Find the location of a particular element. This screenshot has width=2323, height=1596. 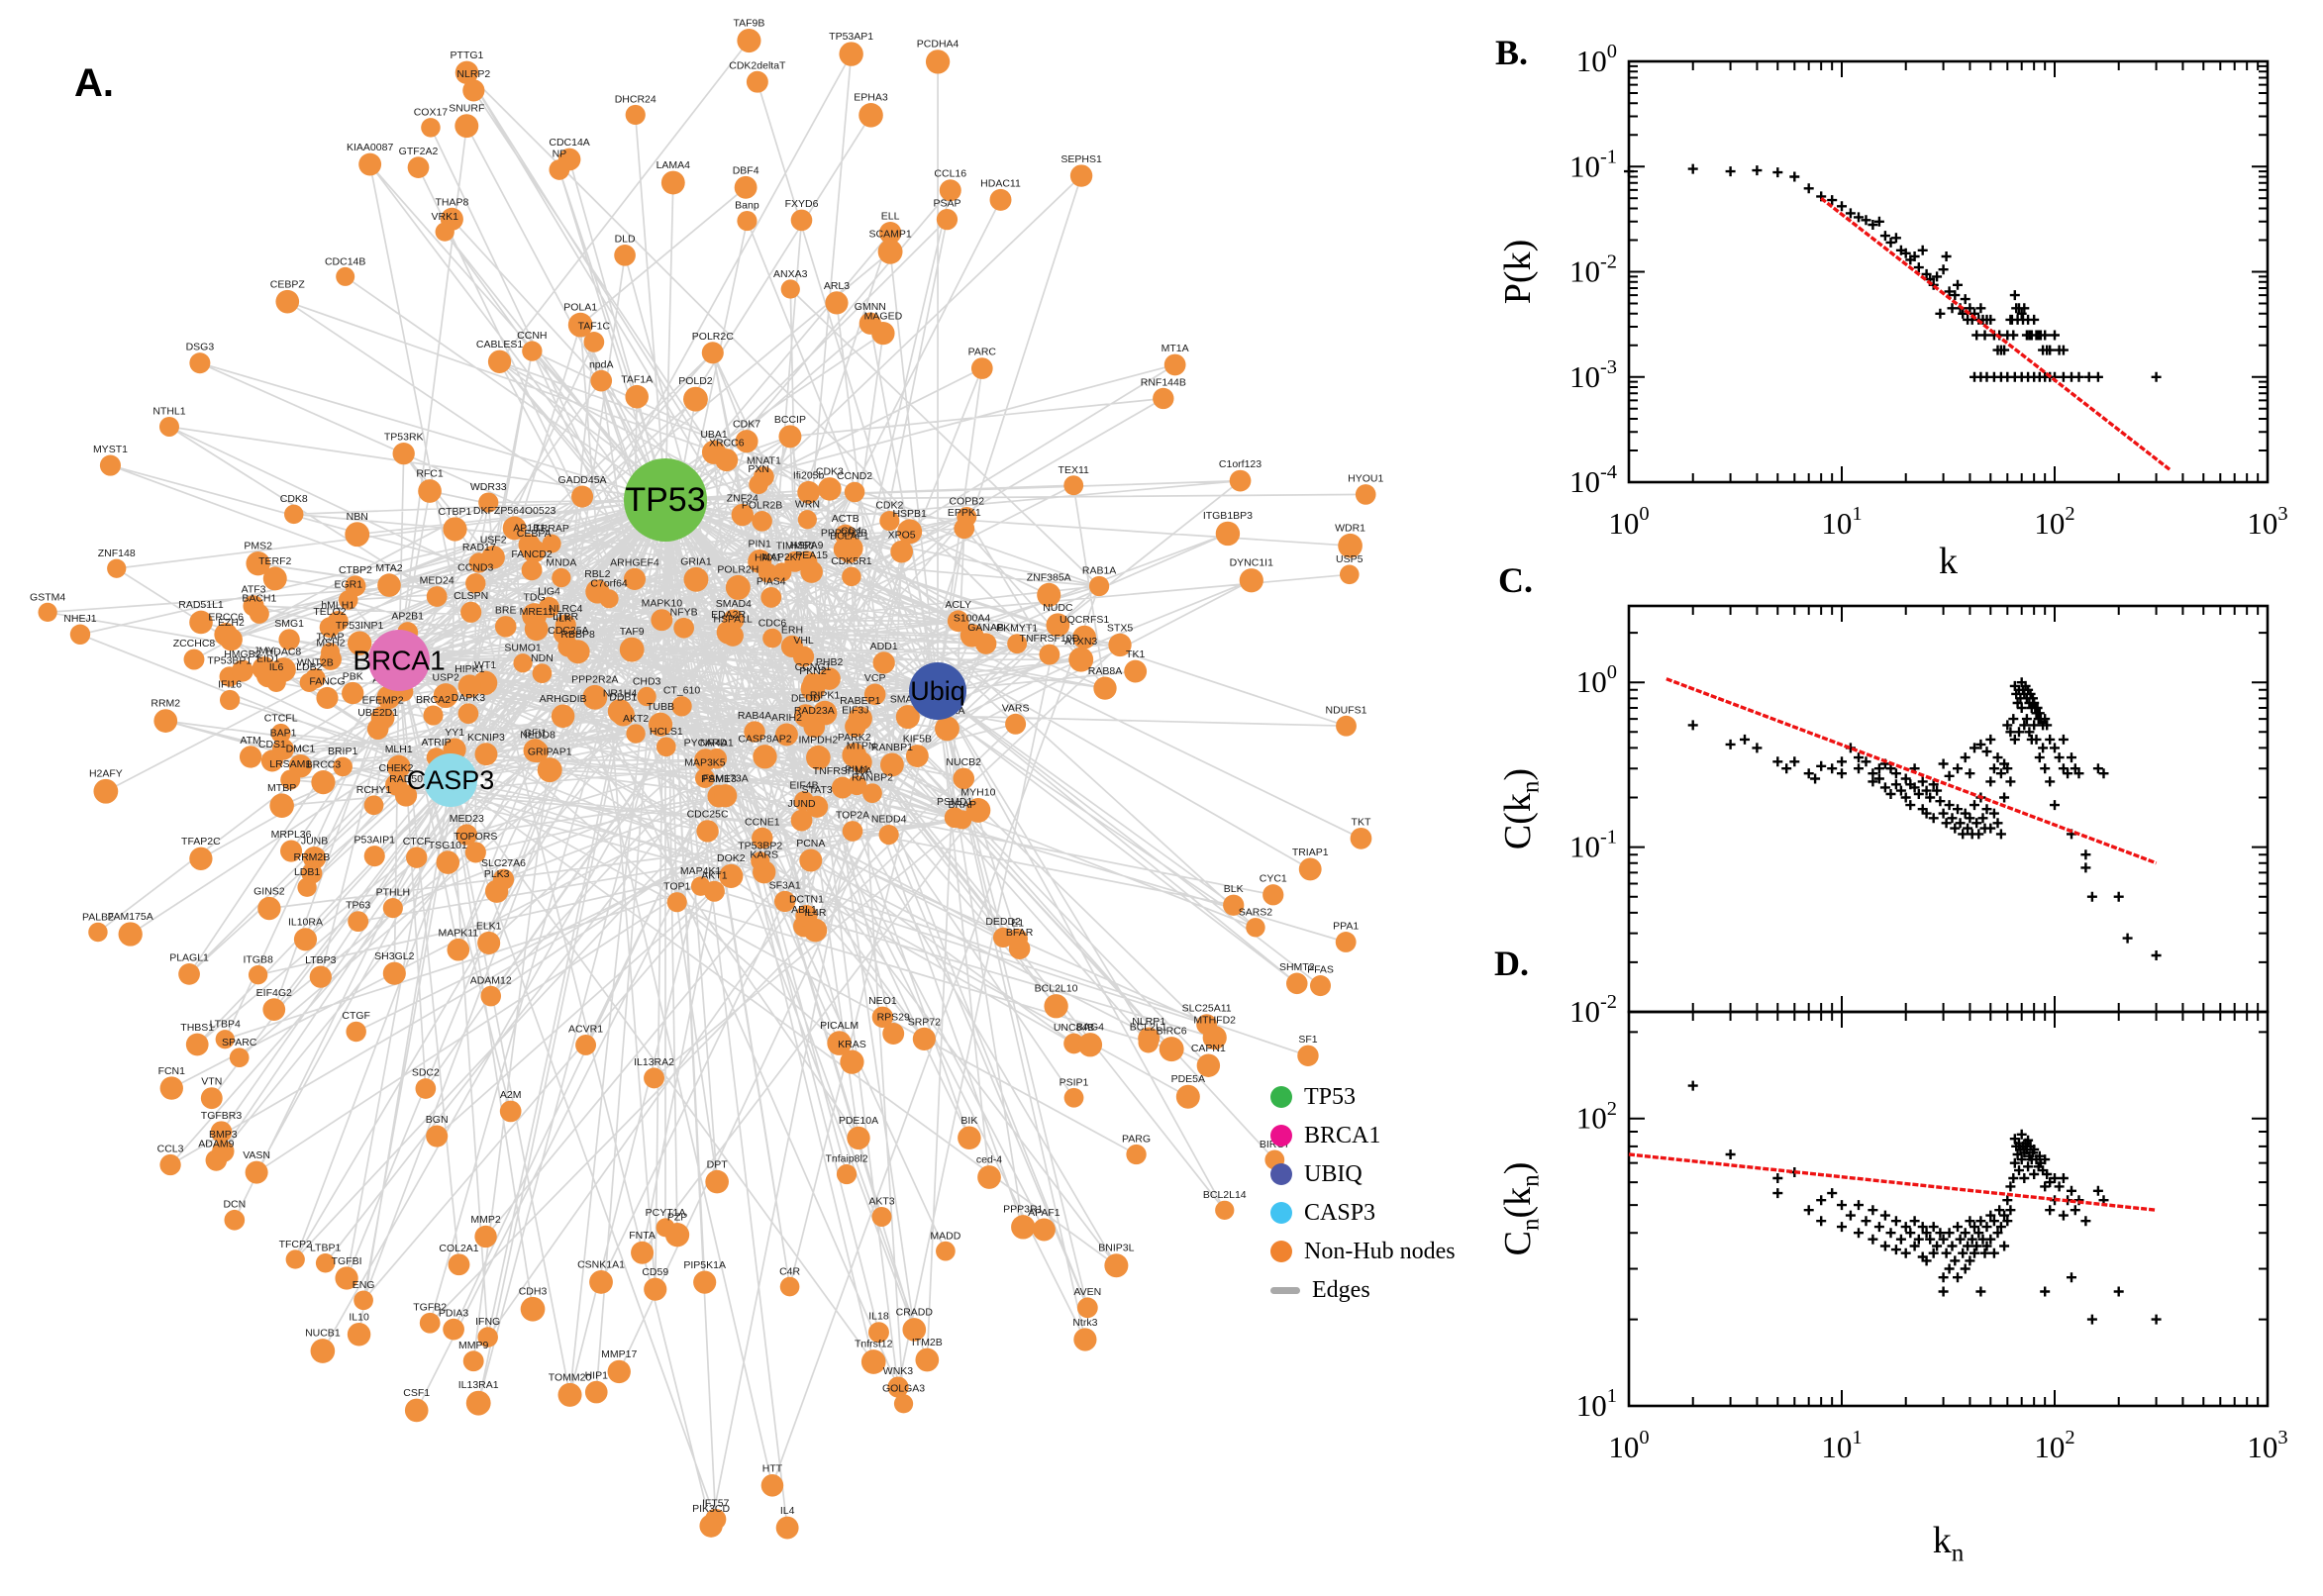

network-node-label: IL6 is located at coordinates (276, 667).